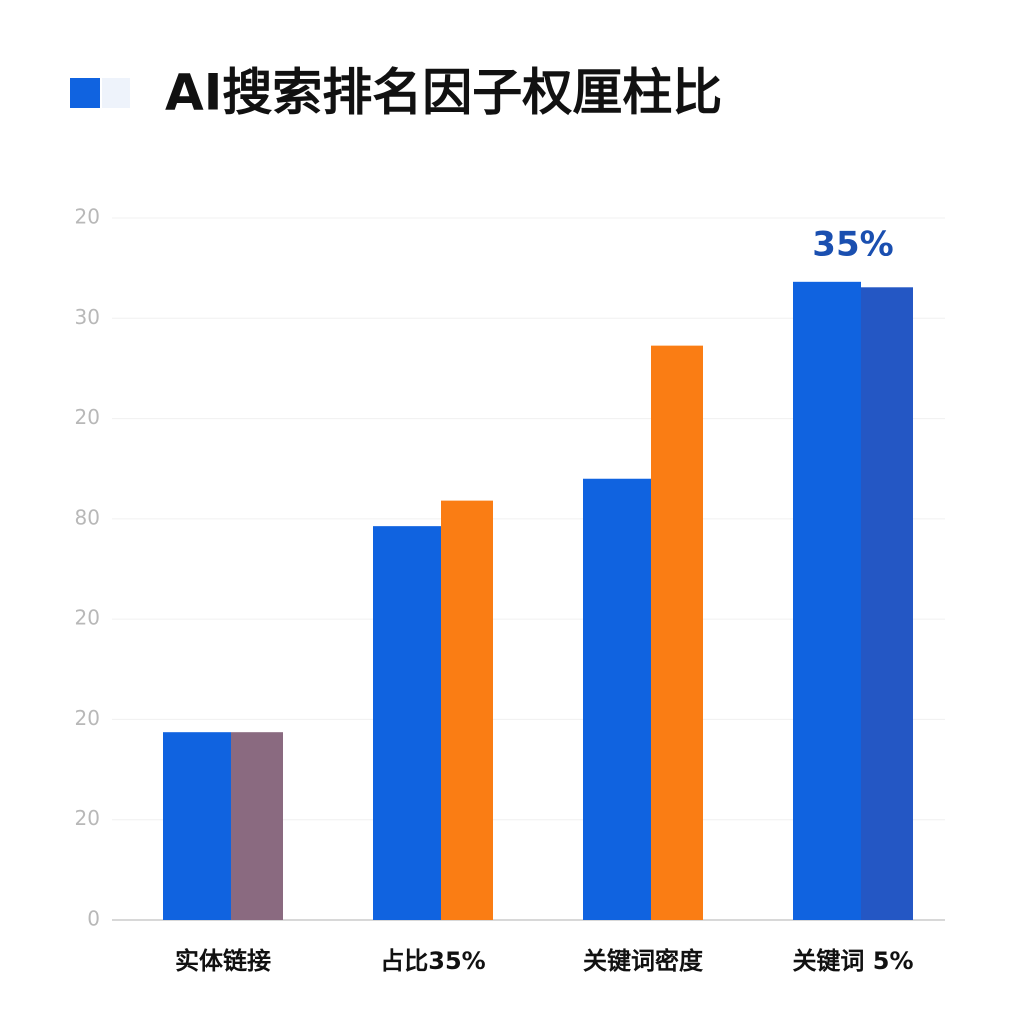 The height and width of the screenshot is (1024, 1024). Describe the element at coordinates (852, 244) in the screenshot. I see `value-label: 35%` at that location.